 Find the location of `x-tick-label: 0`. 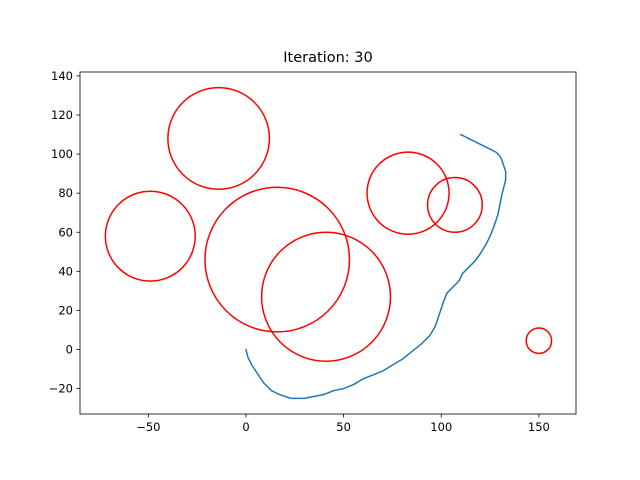

x-tick-label: 0 is located at coordinates (245, 427).